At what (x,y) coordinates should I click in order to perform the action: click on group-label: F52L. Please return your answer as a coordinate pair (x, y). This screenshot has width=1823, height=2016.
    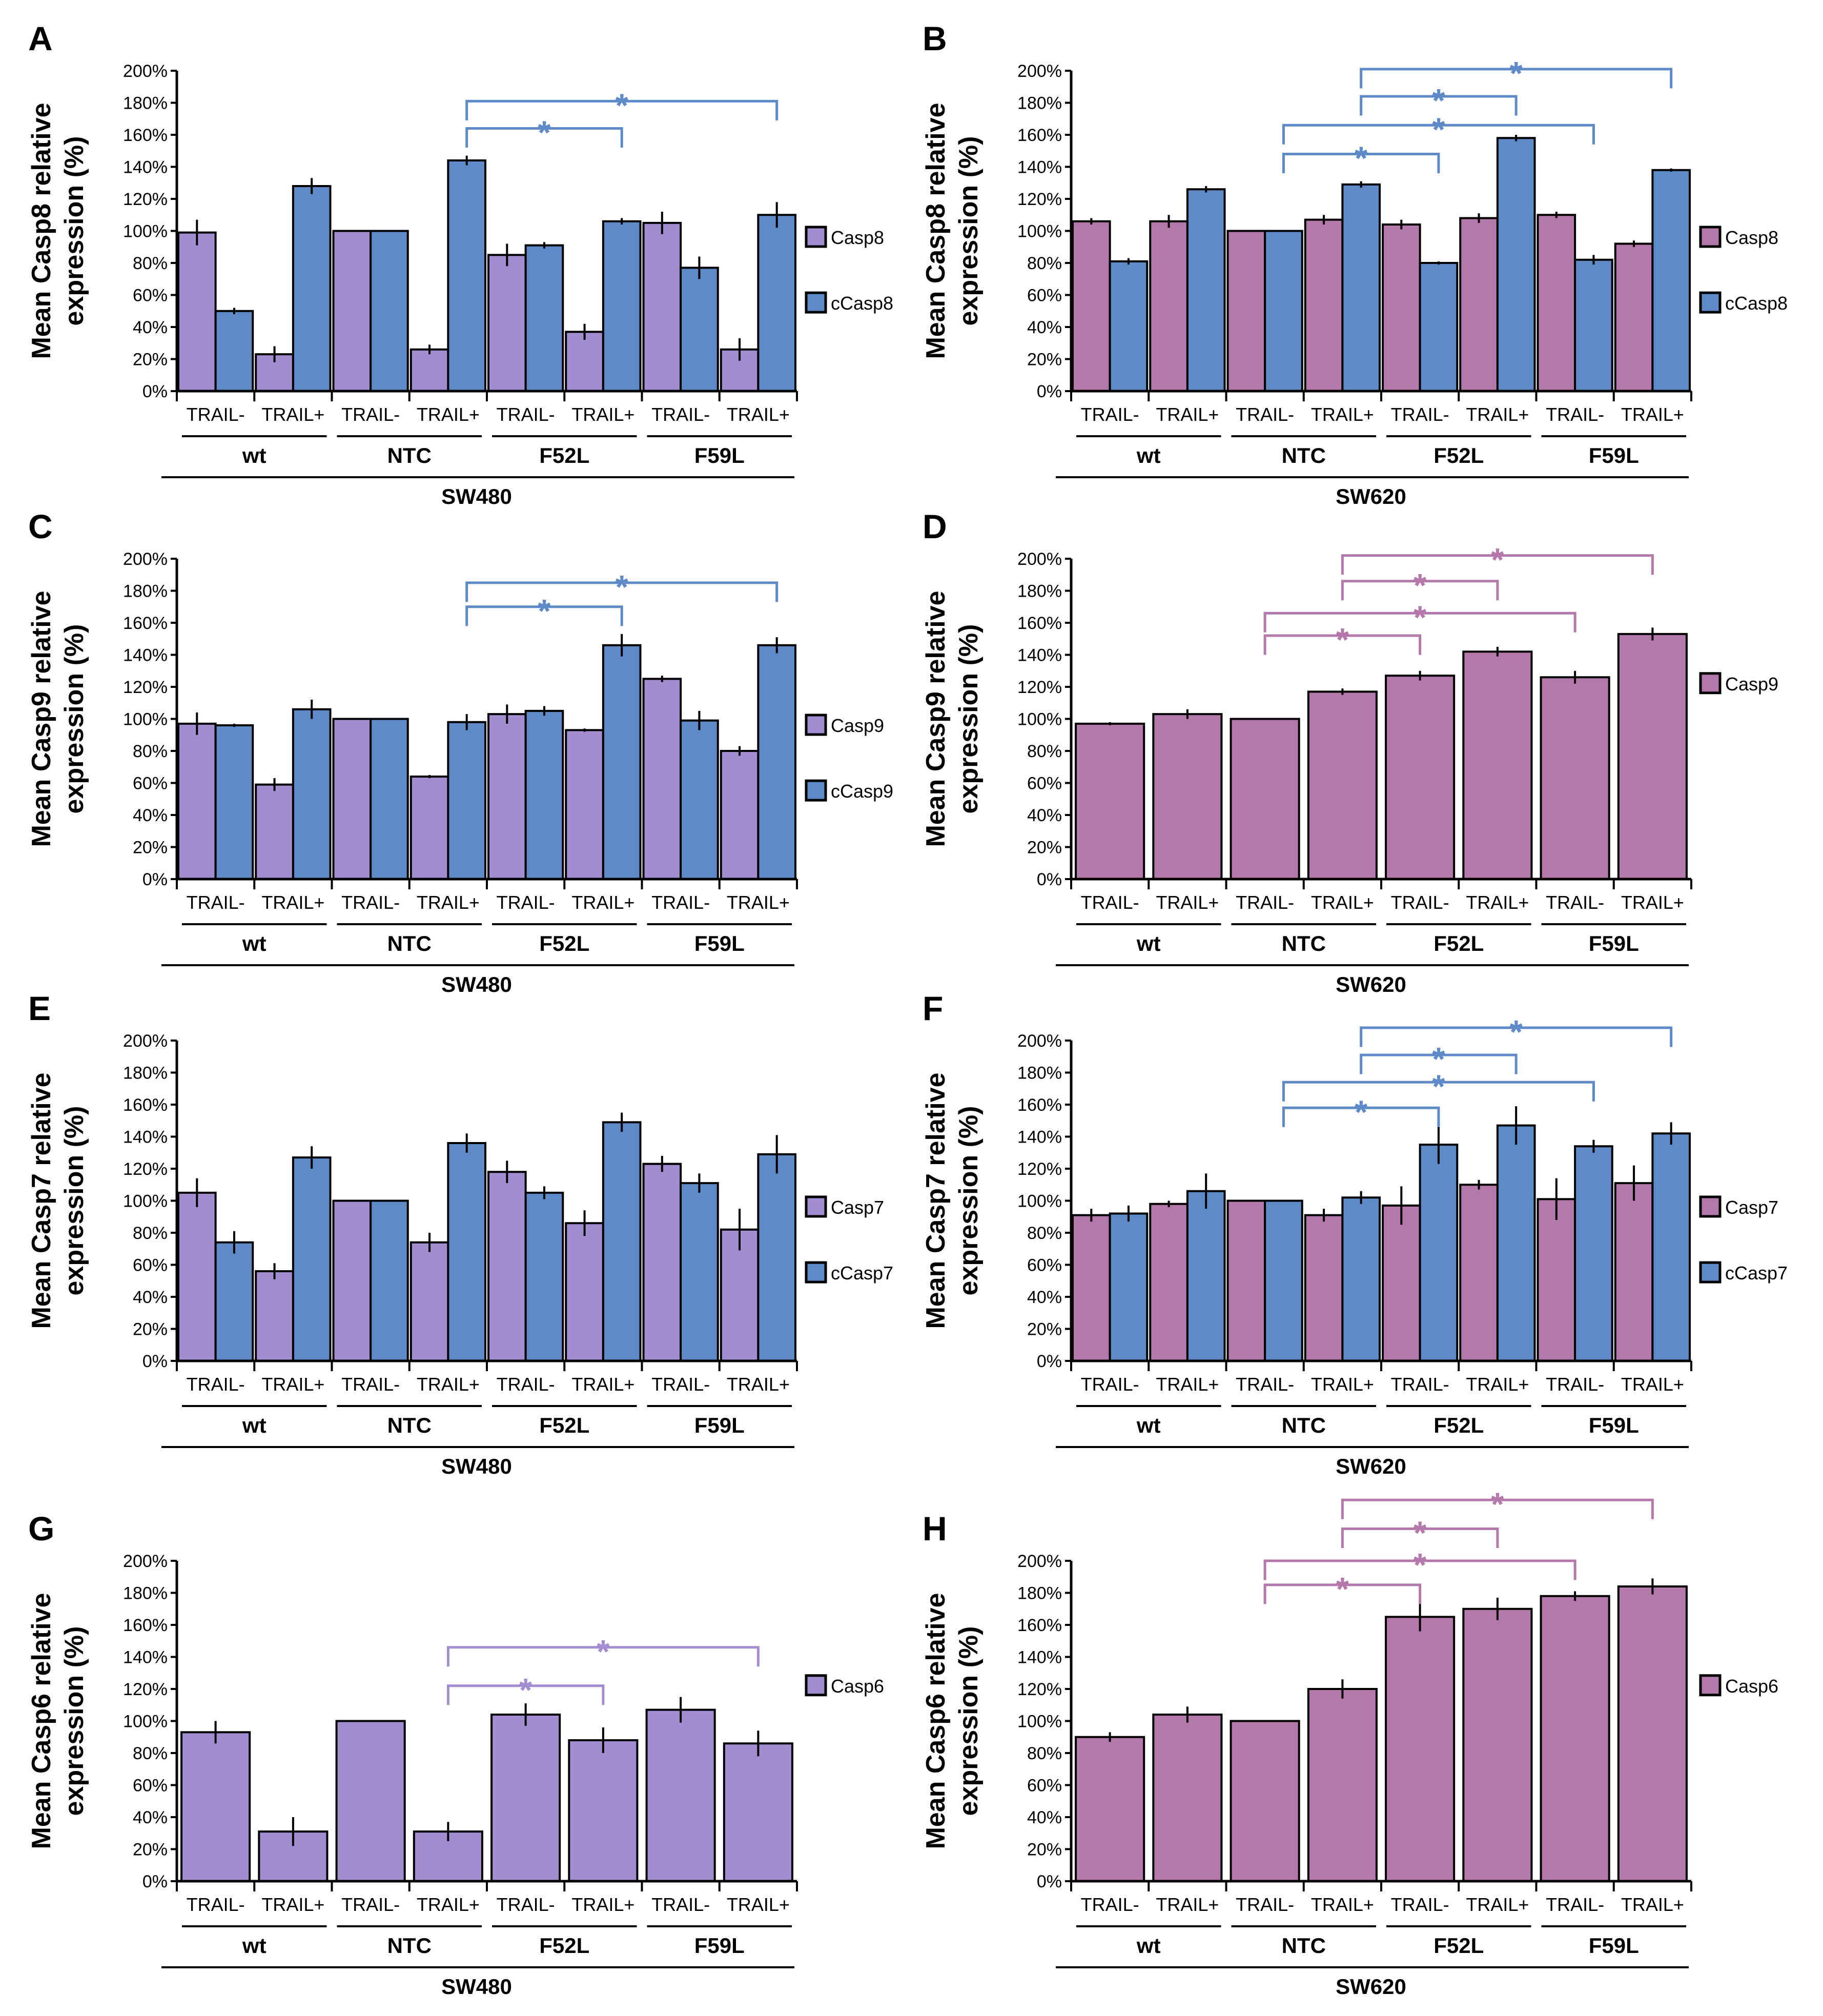
    Looking at the image, I should click on (564, 943).